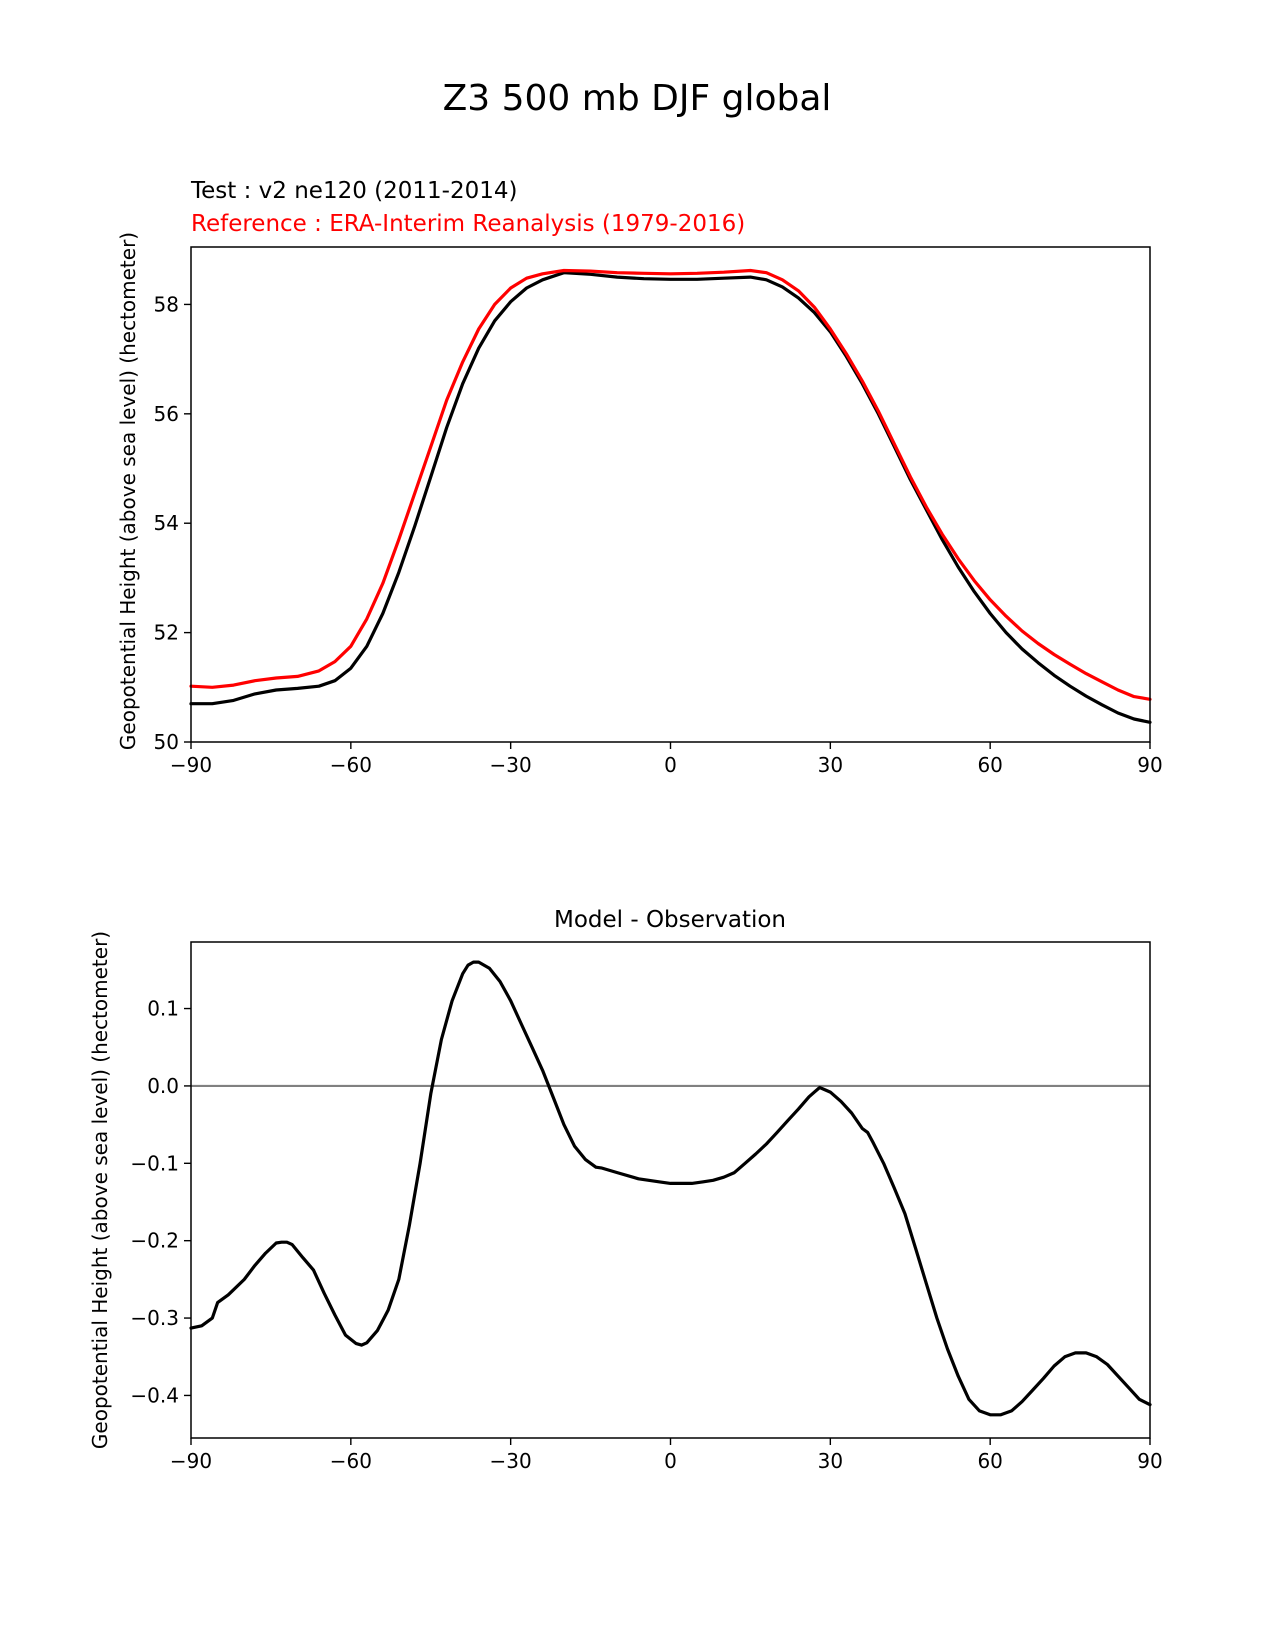  What do you see at coordinates (637, 98) in the screenshot?
I see `figure-title: Z3 500 mb DJF global` at bounding box center [637, 98].